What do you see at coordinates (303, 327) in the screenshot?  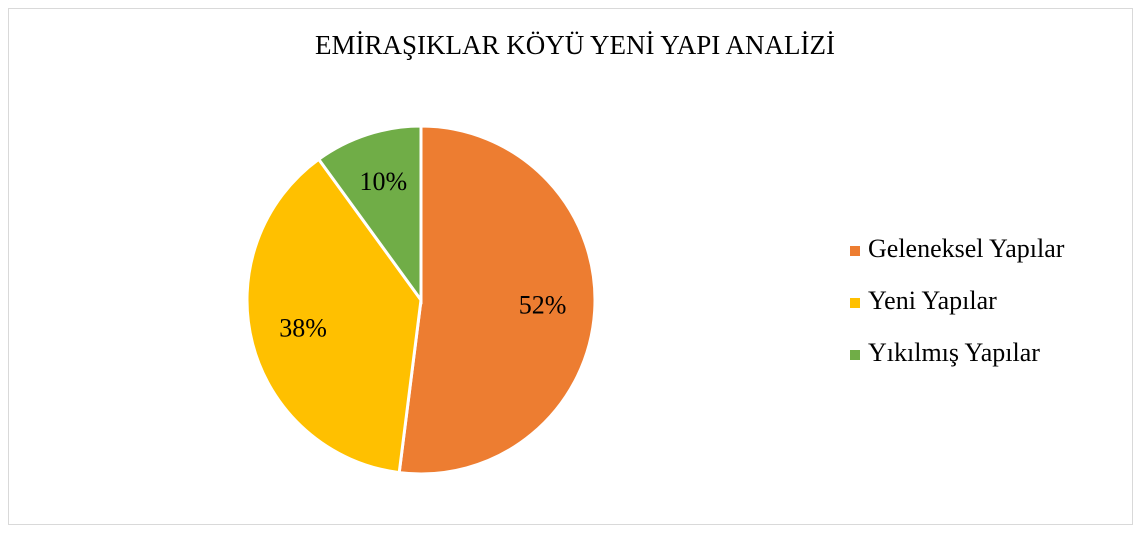 I see `data-label: 38%` at bounding box center [303, 327].